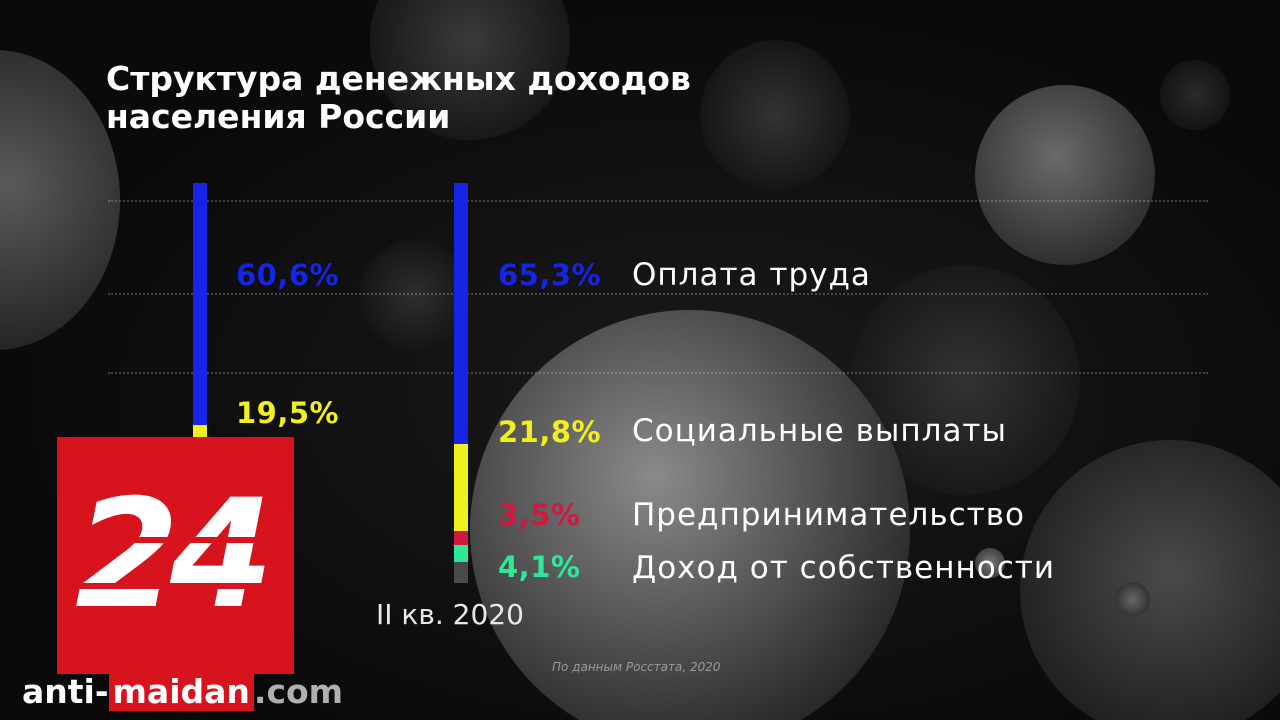 The image size is (1280, 720). What do you see at coordinates (539, 567) in the screenshot?
I see `data-label-property-bar2: 4,1%` at bounding box center [539, 567].